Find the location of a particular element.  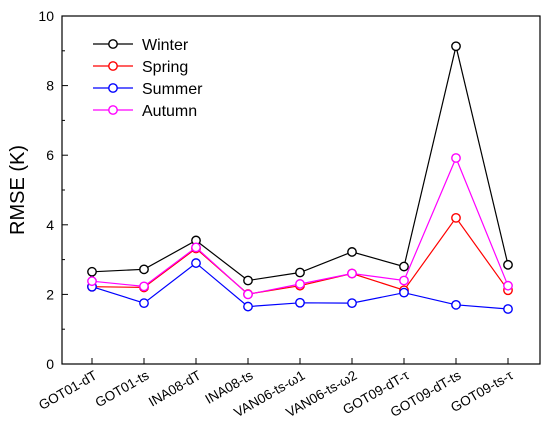

legend-label: Spring is located at coordinates (165, 67).